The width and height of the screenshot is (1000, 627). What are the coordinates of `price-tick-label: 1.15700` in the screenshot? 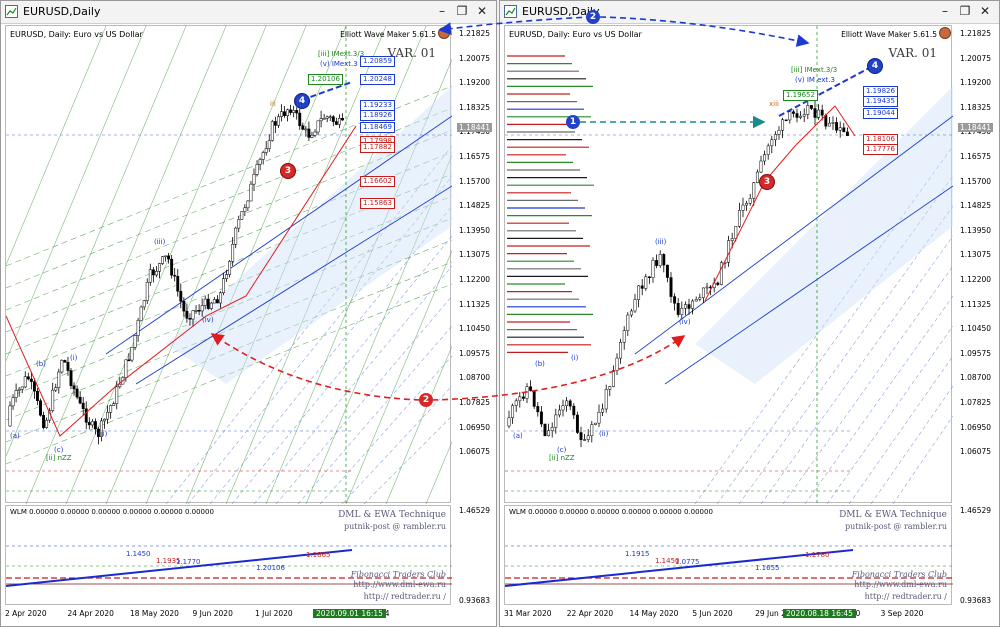 It's located at (976, 181).